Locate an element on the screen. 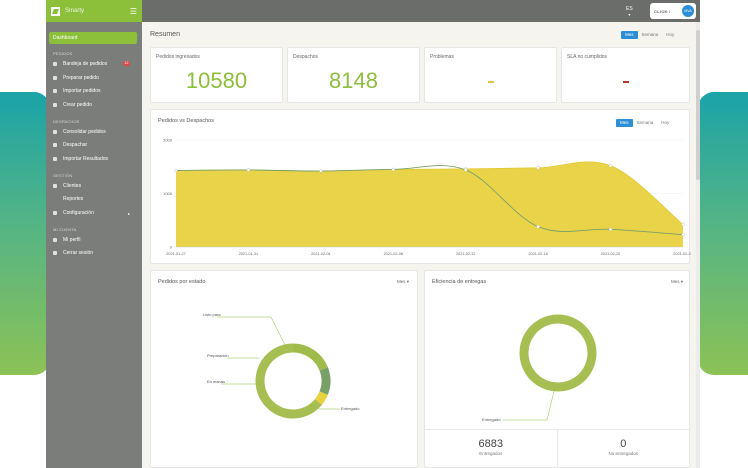  sidebar-item: Cerrar sesión is located at coordinates (94, 254).